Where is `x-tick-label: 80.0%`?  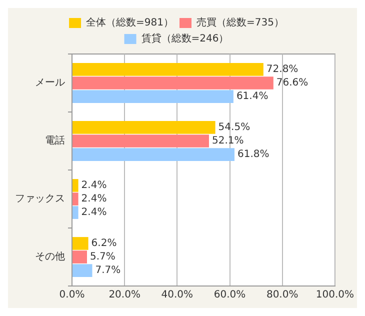 x-tick-label: 80.0% is located at coordinates (282, 295).